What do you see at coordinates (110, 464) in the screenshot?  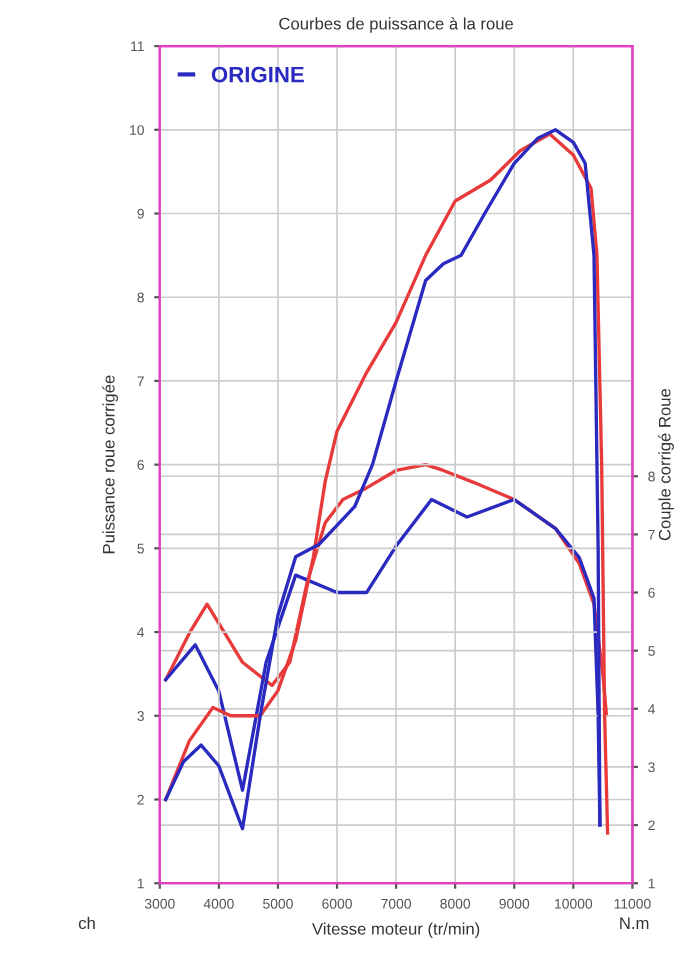 I see `y-axis-title: Puissance roue corrigée` at bounding box center [110, 464].